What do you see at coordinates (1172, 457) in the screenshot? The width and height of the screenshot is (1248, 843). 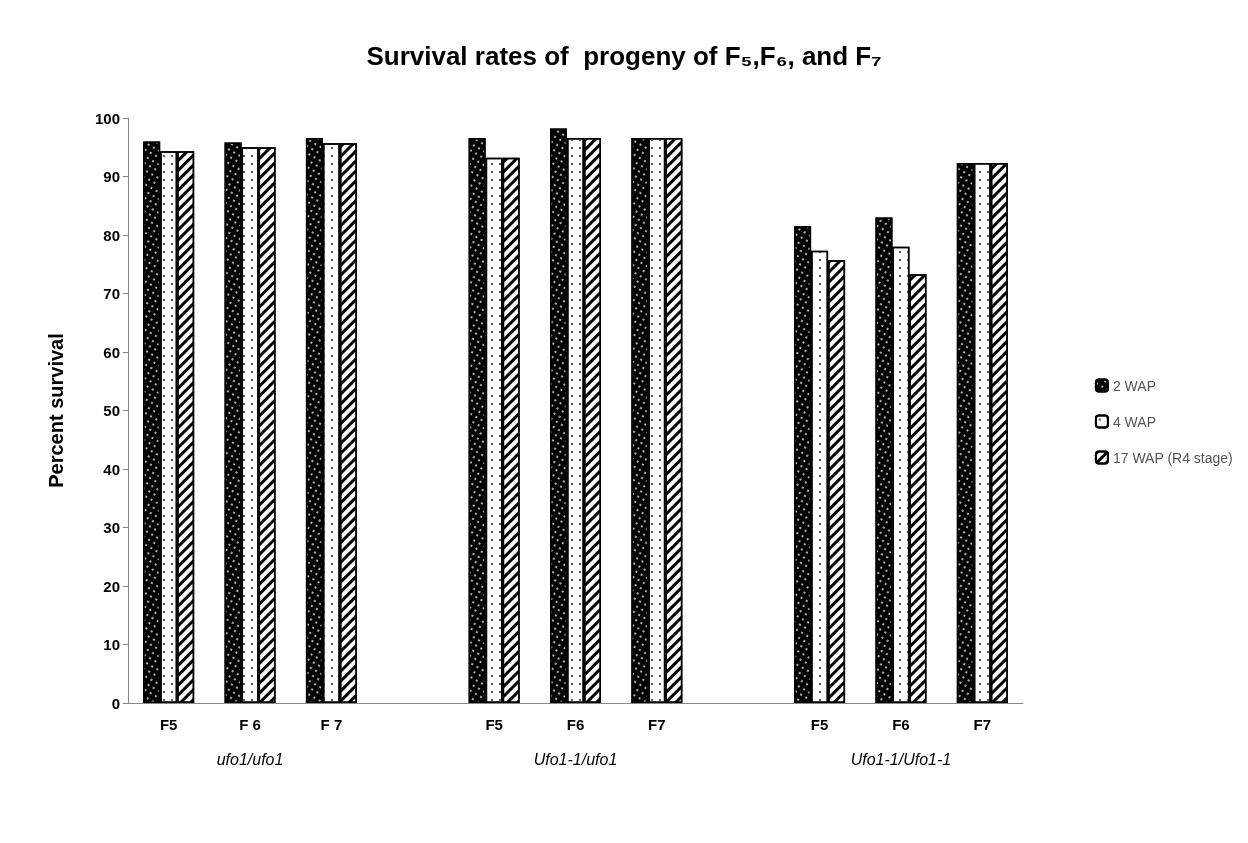 I see `legend-label: 17 WAP (R4 stage)` at bounding box center [1172, 457].